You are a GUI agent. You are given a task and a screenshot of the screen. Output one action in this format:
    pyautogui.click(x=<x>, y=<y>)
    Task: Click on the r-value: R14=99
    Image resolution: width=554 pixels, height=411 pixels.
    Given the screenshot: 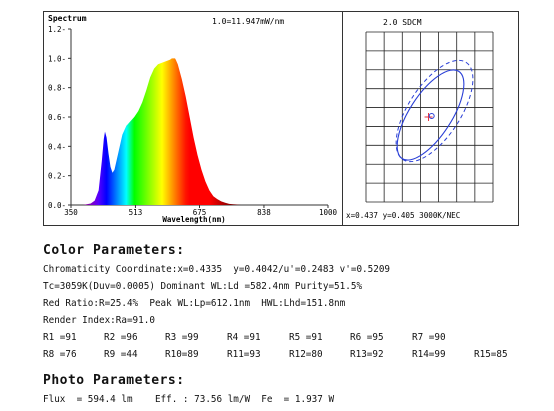 What is the action you would take?
    pyautogui.click(x=429, y=354)
    